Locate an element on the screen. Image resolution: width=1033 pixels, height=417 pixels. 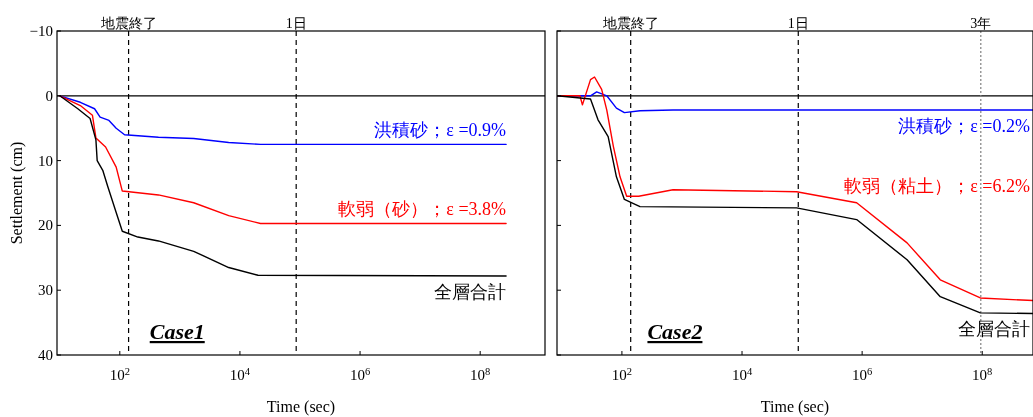
y-axis-title: Settlement (cm) is located at coordinates (17, 193).